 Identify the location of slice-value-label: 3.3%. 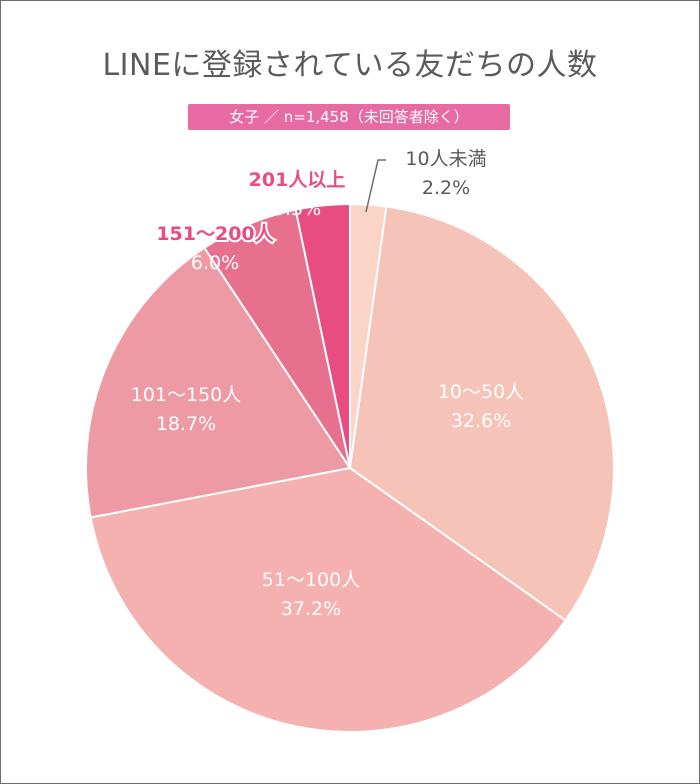
(297, 209).